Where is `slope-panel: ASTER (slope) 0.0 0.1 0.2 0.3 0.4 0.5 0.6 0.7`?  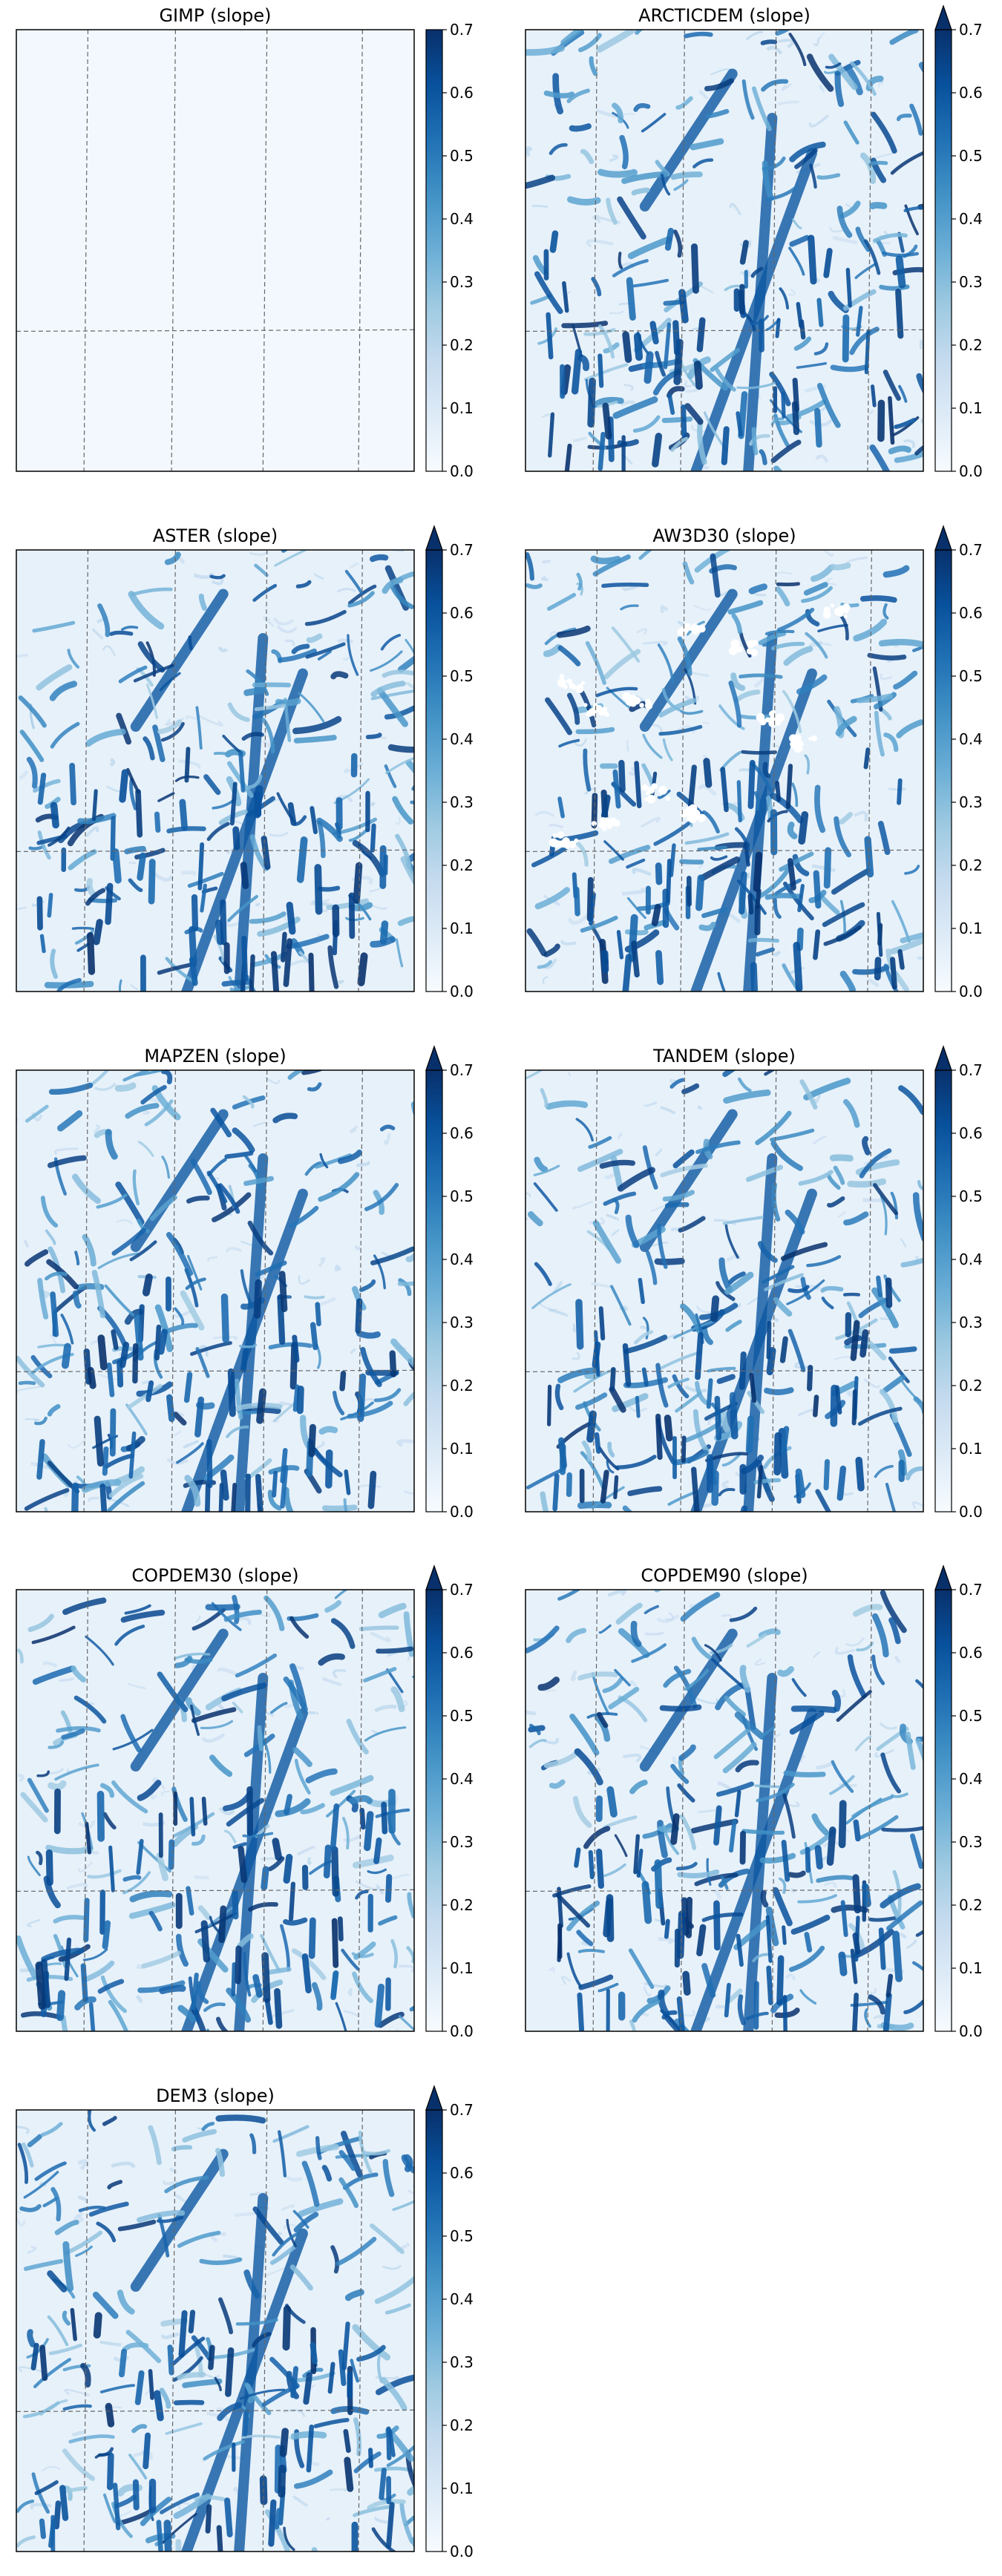
slope-panel: ASTER (slope) 0.0 0.1 0.2 0.3 0.4 0.5 0.6 0.7 is located at coordinates (245, 762).